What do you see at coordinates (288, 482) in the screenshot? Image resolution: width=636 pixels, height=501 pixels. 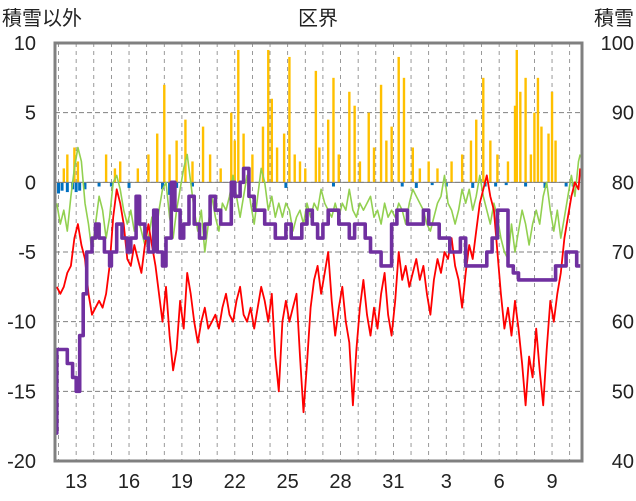 I see `x-tick-label: 25` at bounding box center [288, 482].